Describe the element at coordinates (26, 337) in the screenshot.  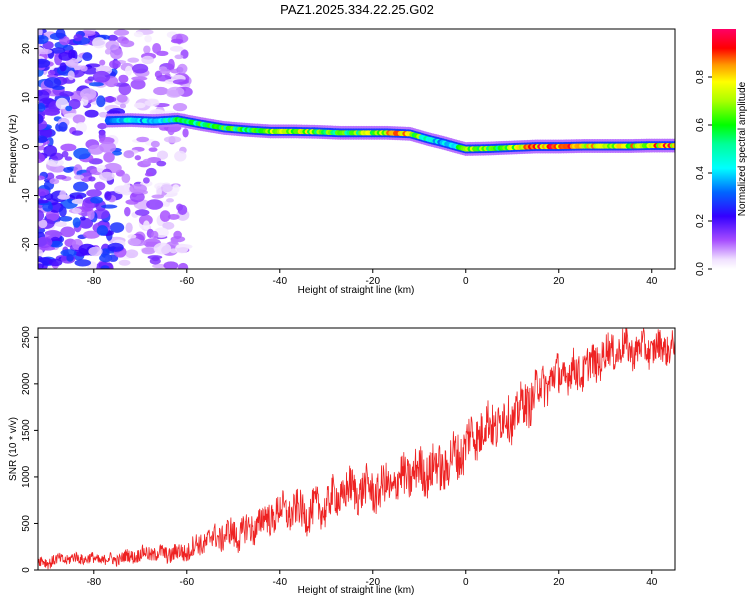
I see `snr-y-tick-label: 2500` at that location.